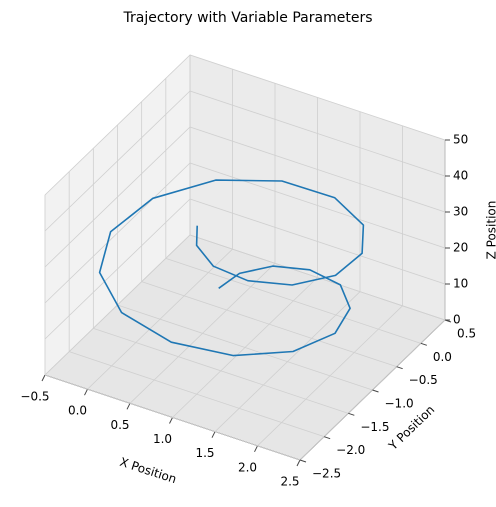 This screenshot has height=507, width=496. I want to click on x-axis-label: X Position, so click(148, 470).